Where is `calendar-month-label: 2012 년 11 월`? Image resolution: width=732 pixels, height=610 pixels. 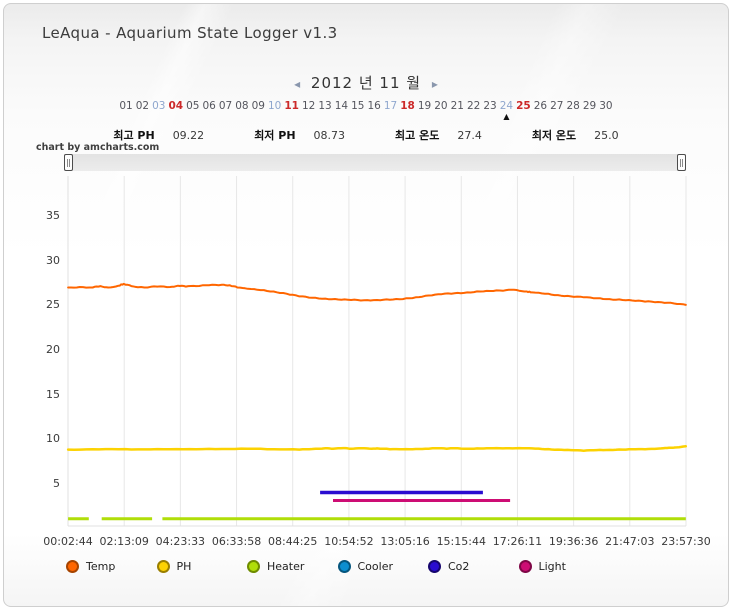 calendar-month-label: 2012 년 11 월 is located at coordinates (366, 83).